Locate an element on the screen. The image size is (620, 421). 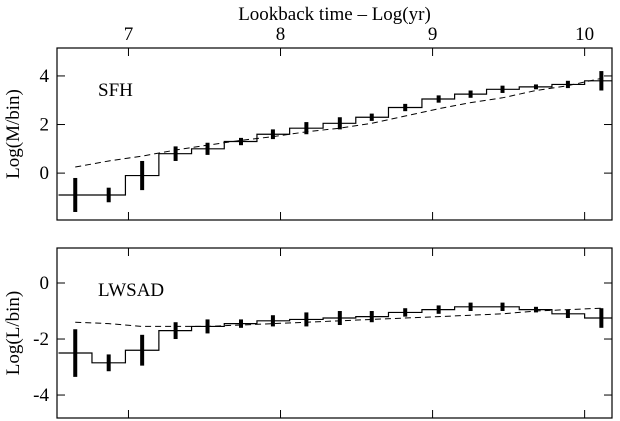
y-tick-label: 4 is located at coordinates (45, 76).